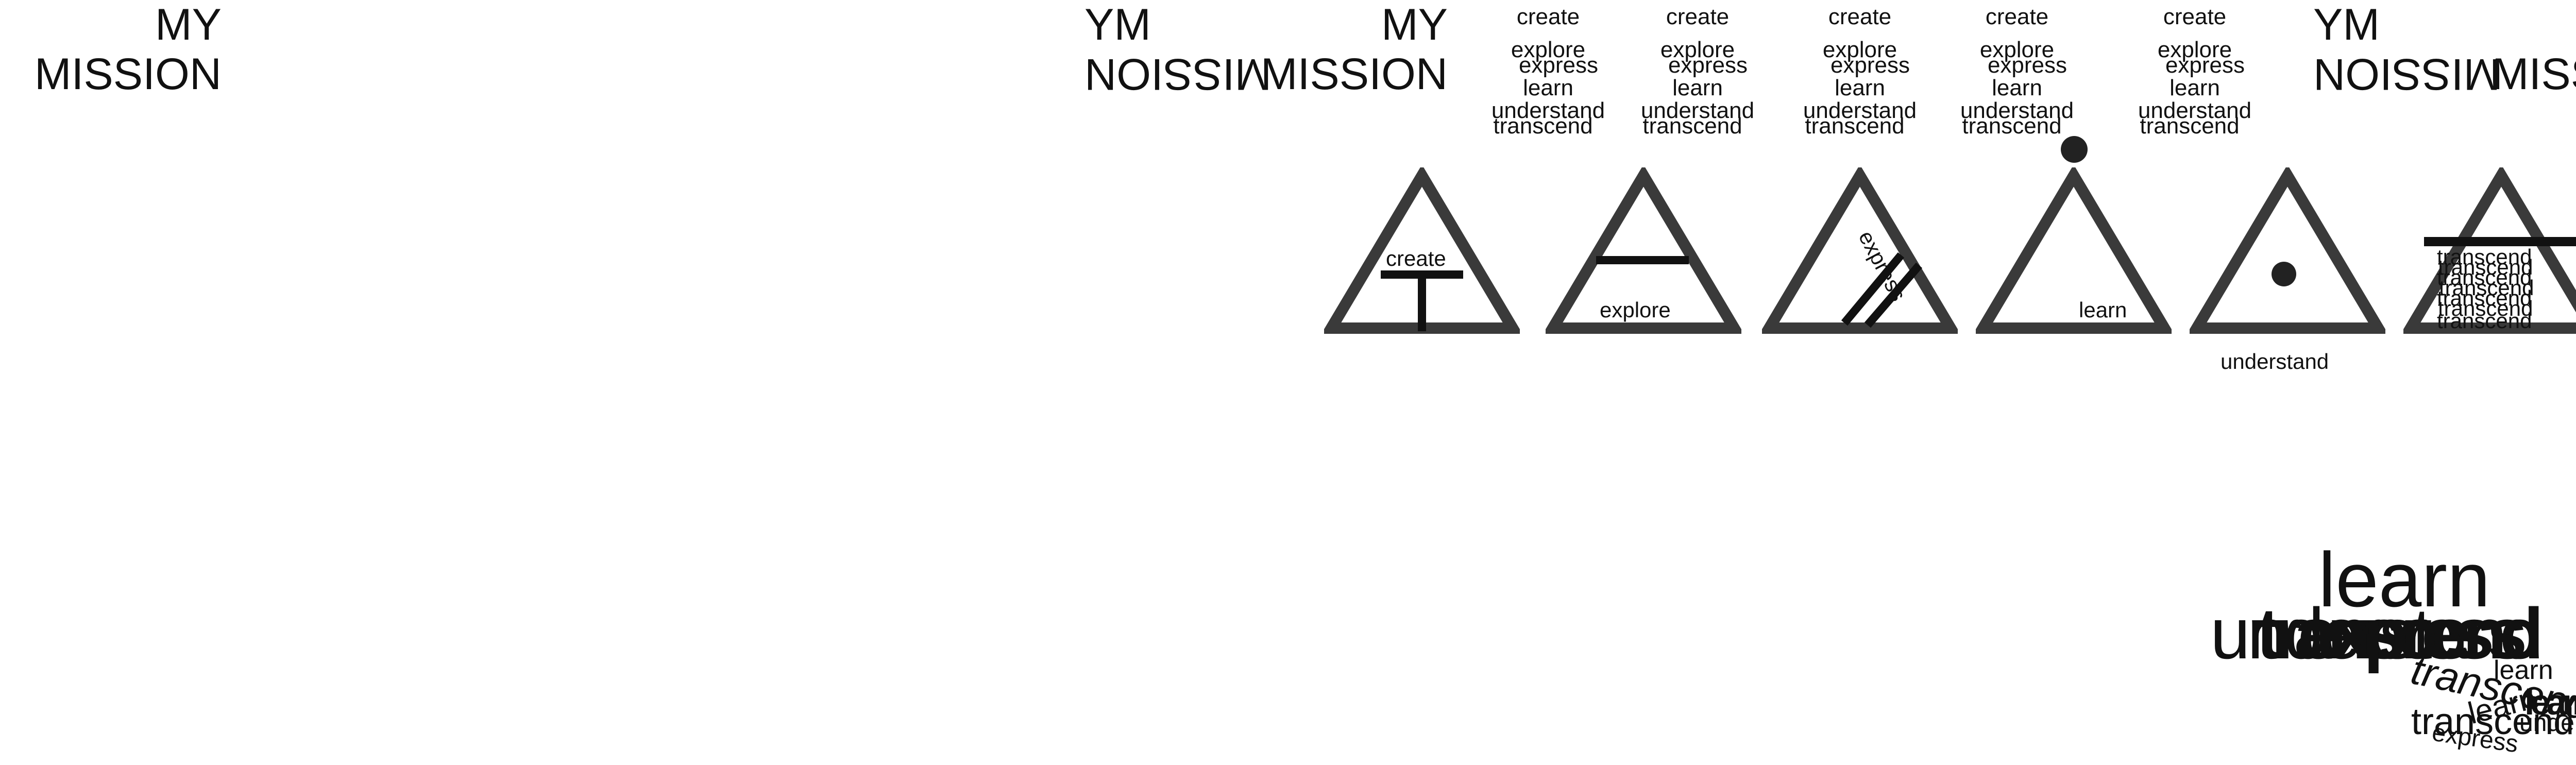 The height and width of the screenshot is (765, 2576). I want to click on title-center: MY MISSION, so click(1337, 49).